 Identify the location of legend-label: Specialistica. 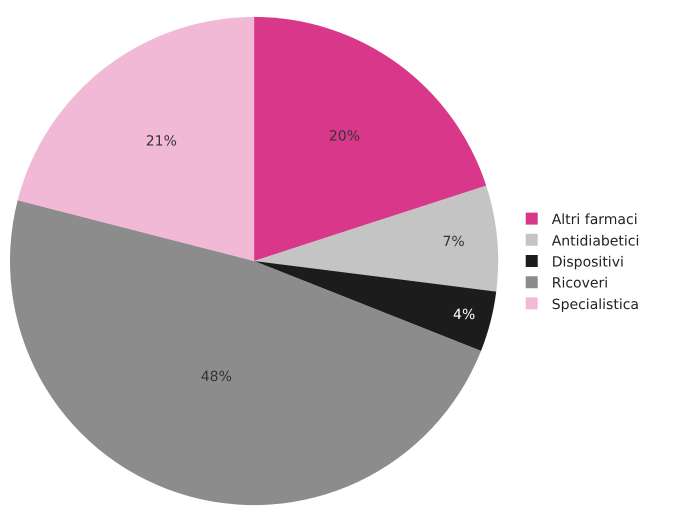
(595, 304).